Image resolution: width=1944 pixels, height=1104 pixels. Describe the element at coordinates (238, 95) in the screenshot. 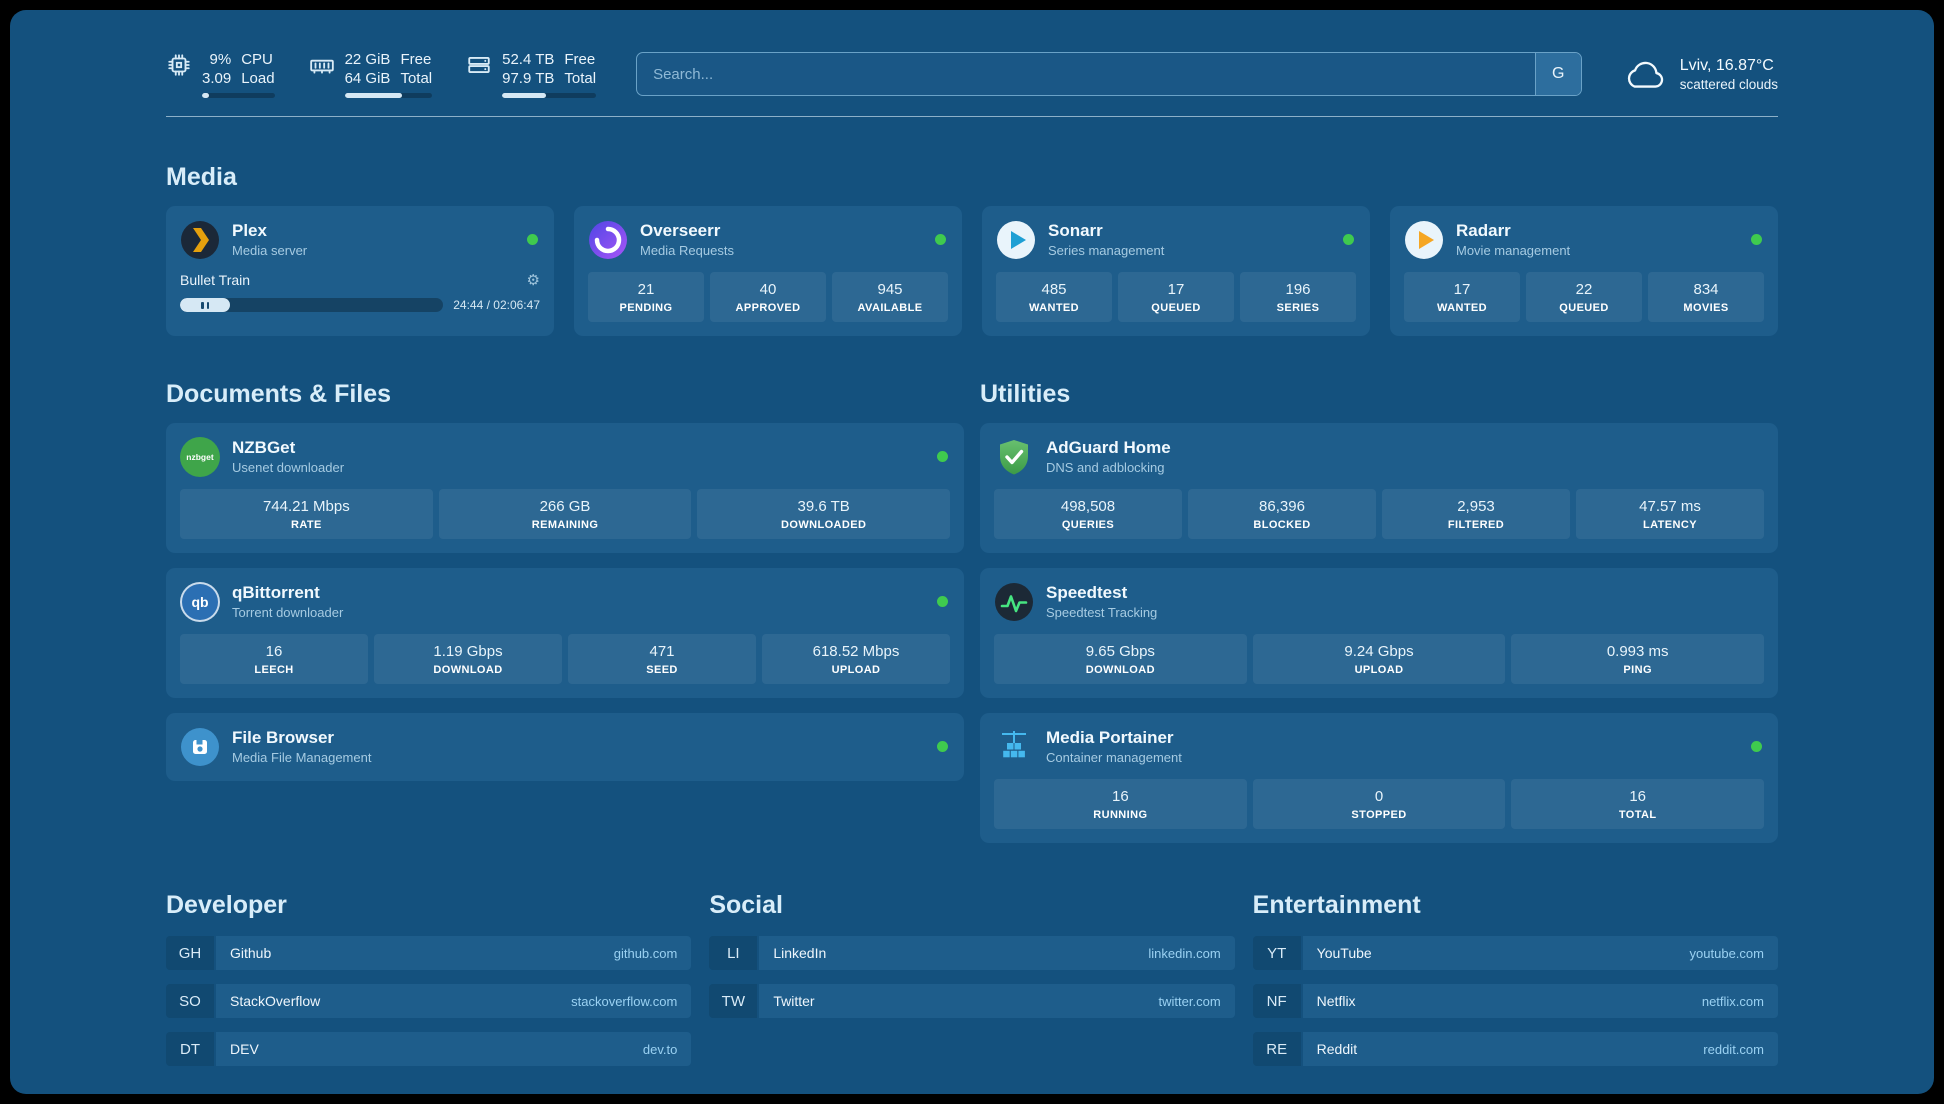

I see `cpu-progress-bar` at that location.